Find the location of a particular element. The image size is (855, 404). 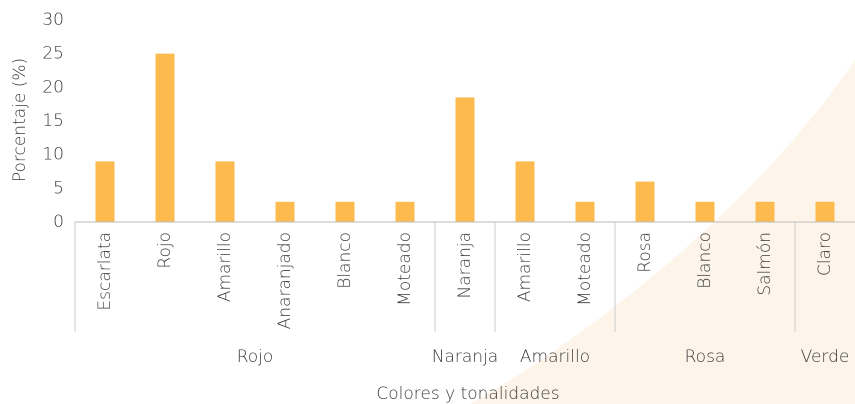

y-axis-title: Porcentaje (%) is located at coordinates (20, 120).